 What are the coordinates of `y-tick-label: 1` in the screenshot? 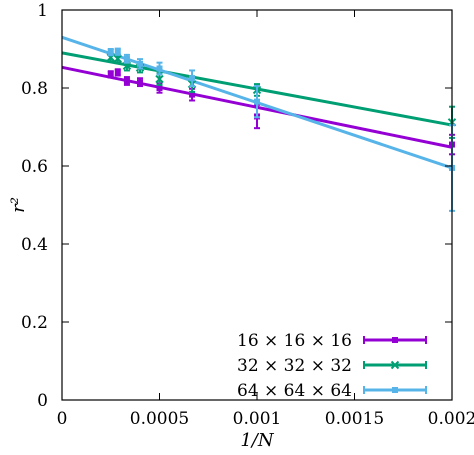 It's located at (42, 11).